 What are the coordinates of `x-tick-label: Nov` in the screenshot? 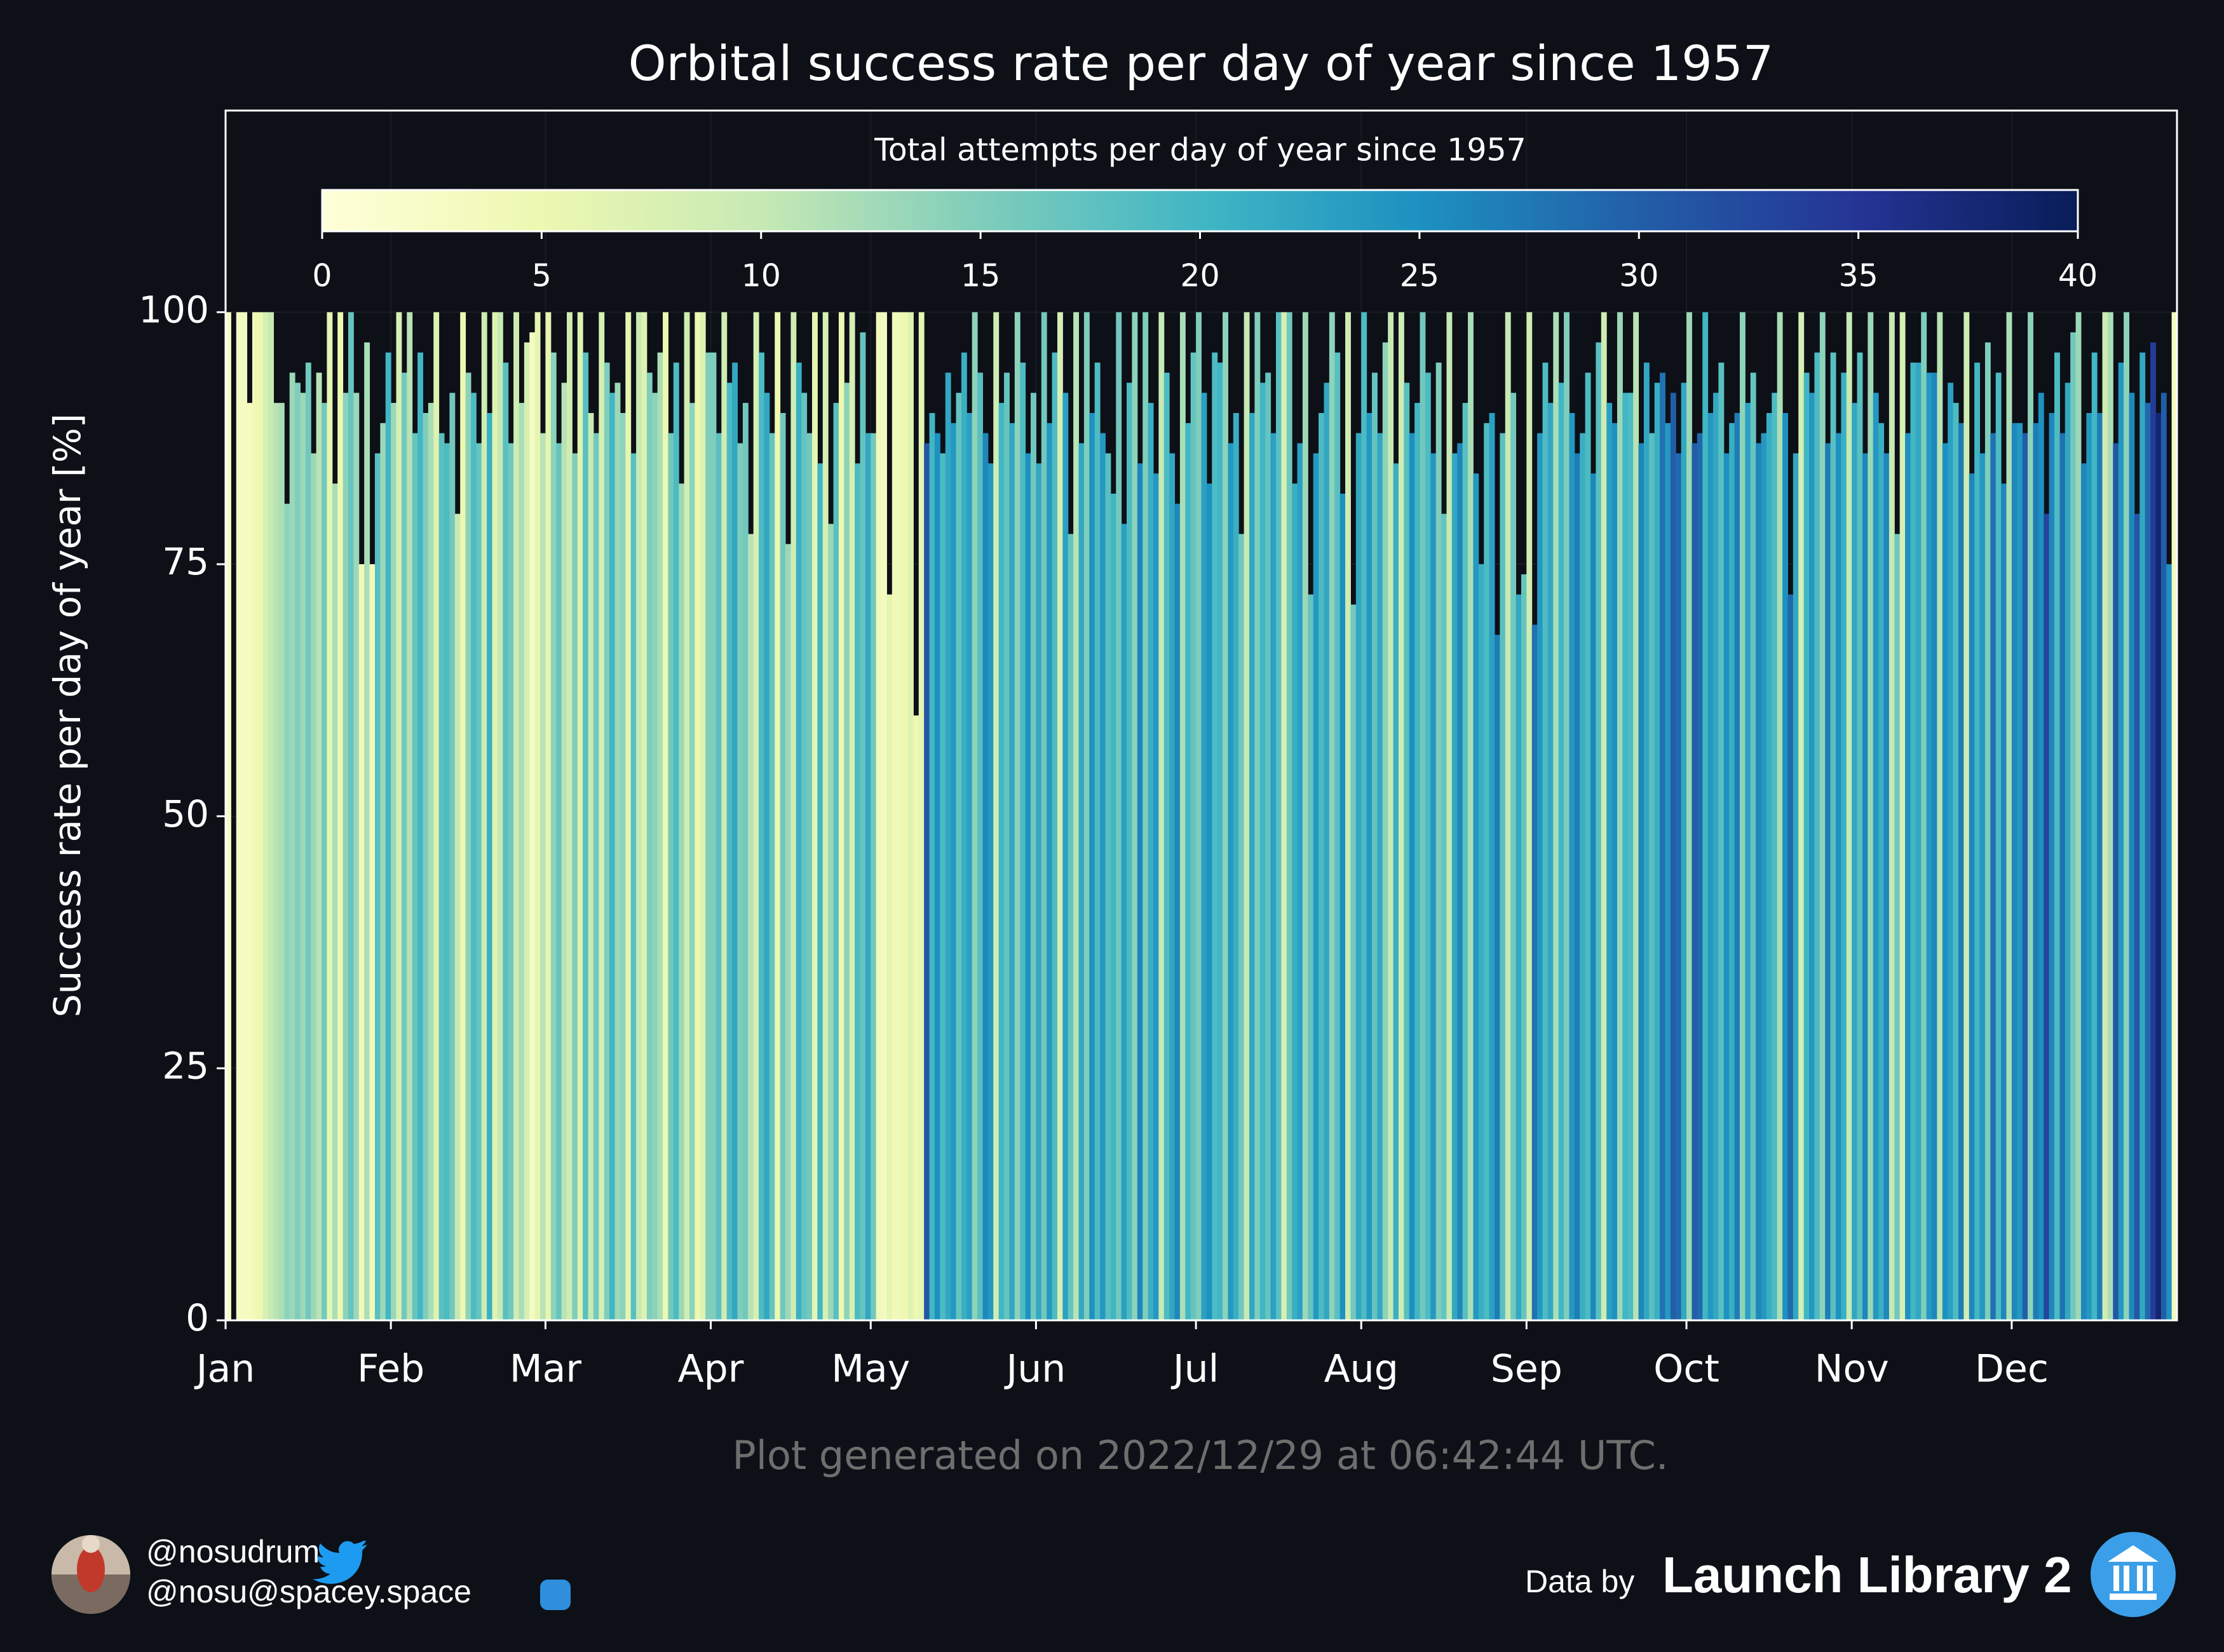 It's located at (1852, 1369).